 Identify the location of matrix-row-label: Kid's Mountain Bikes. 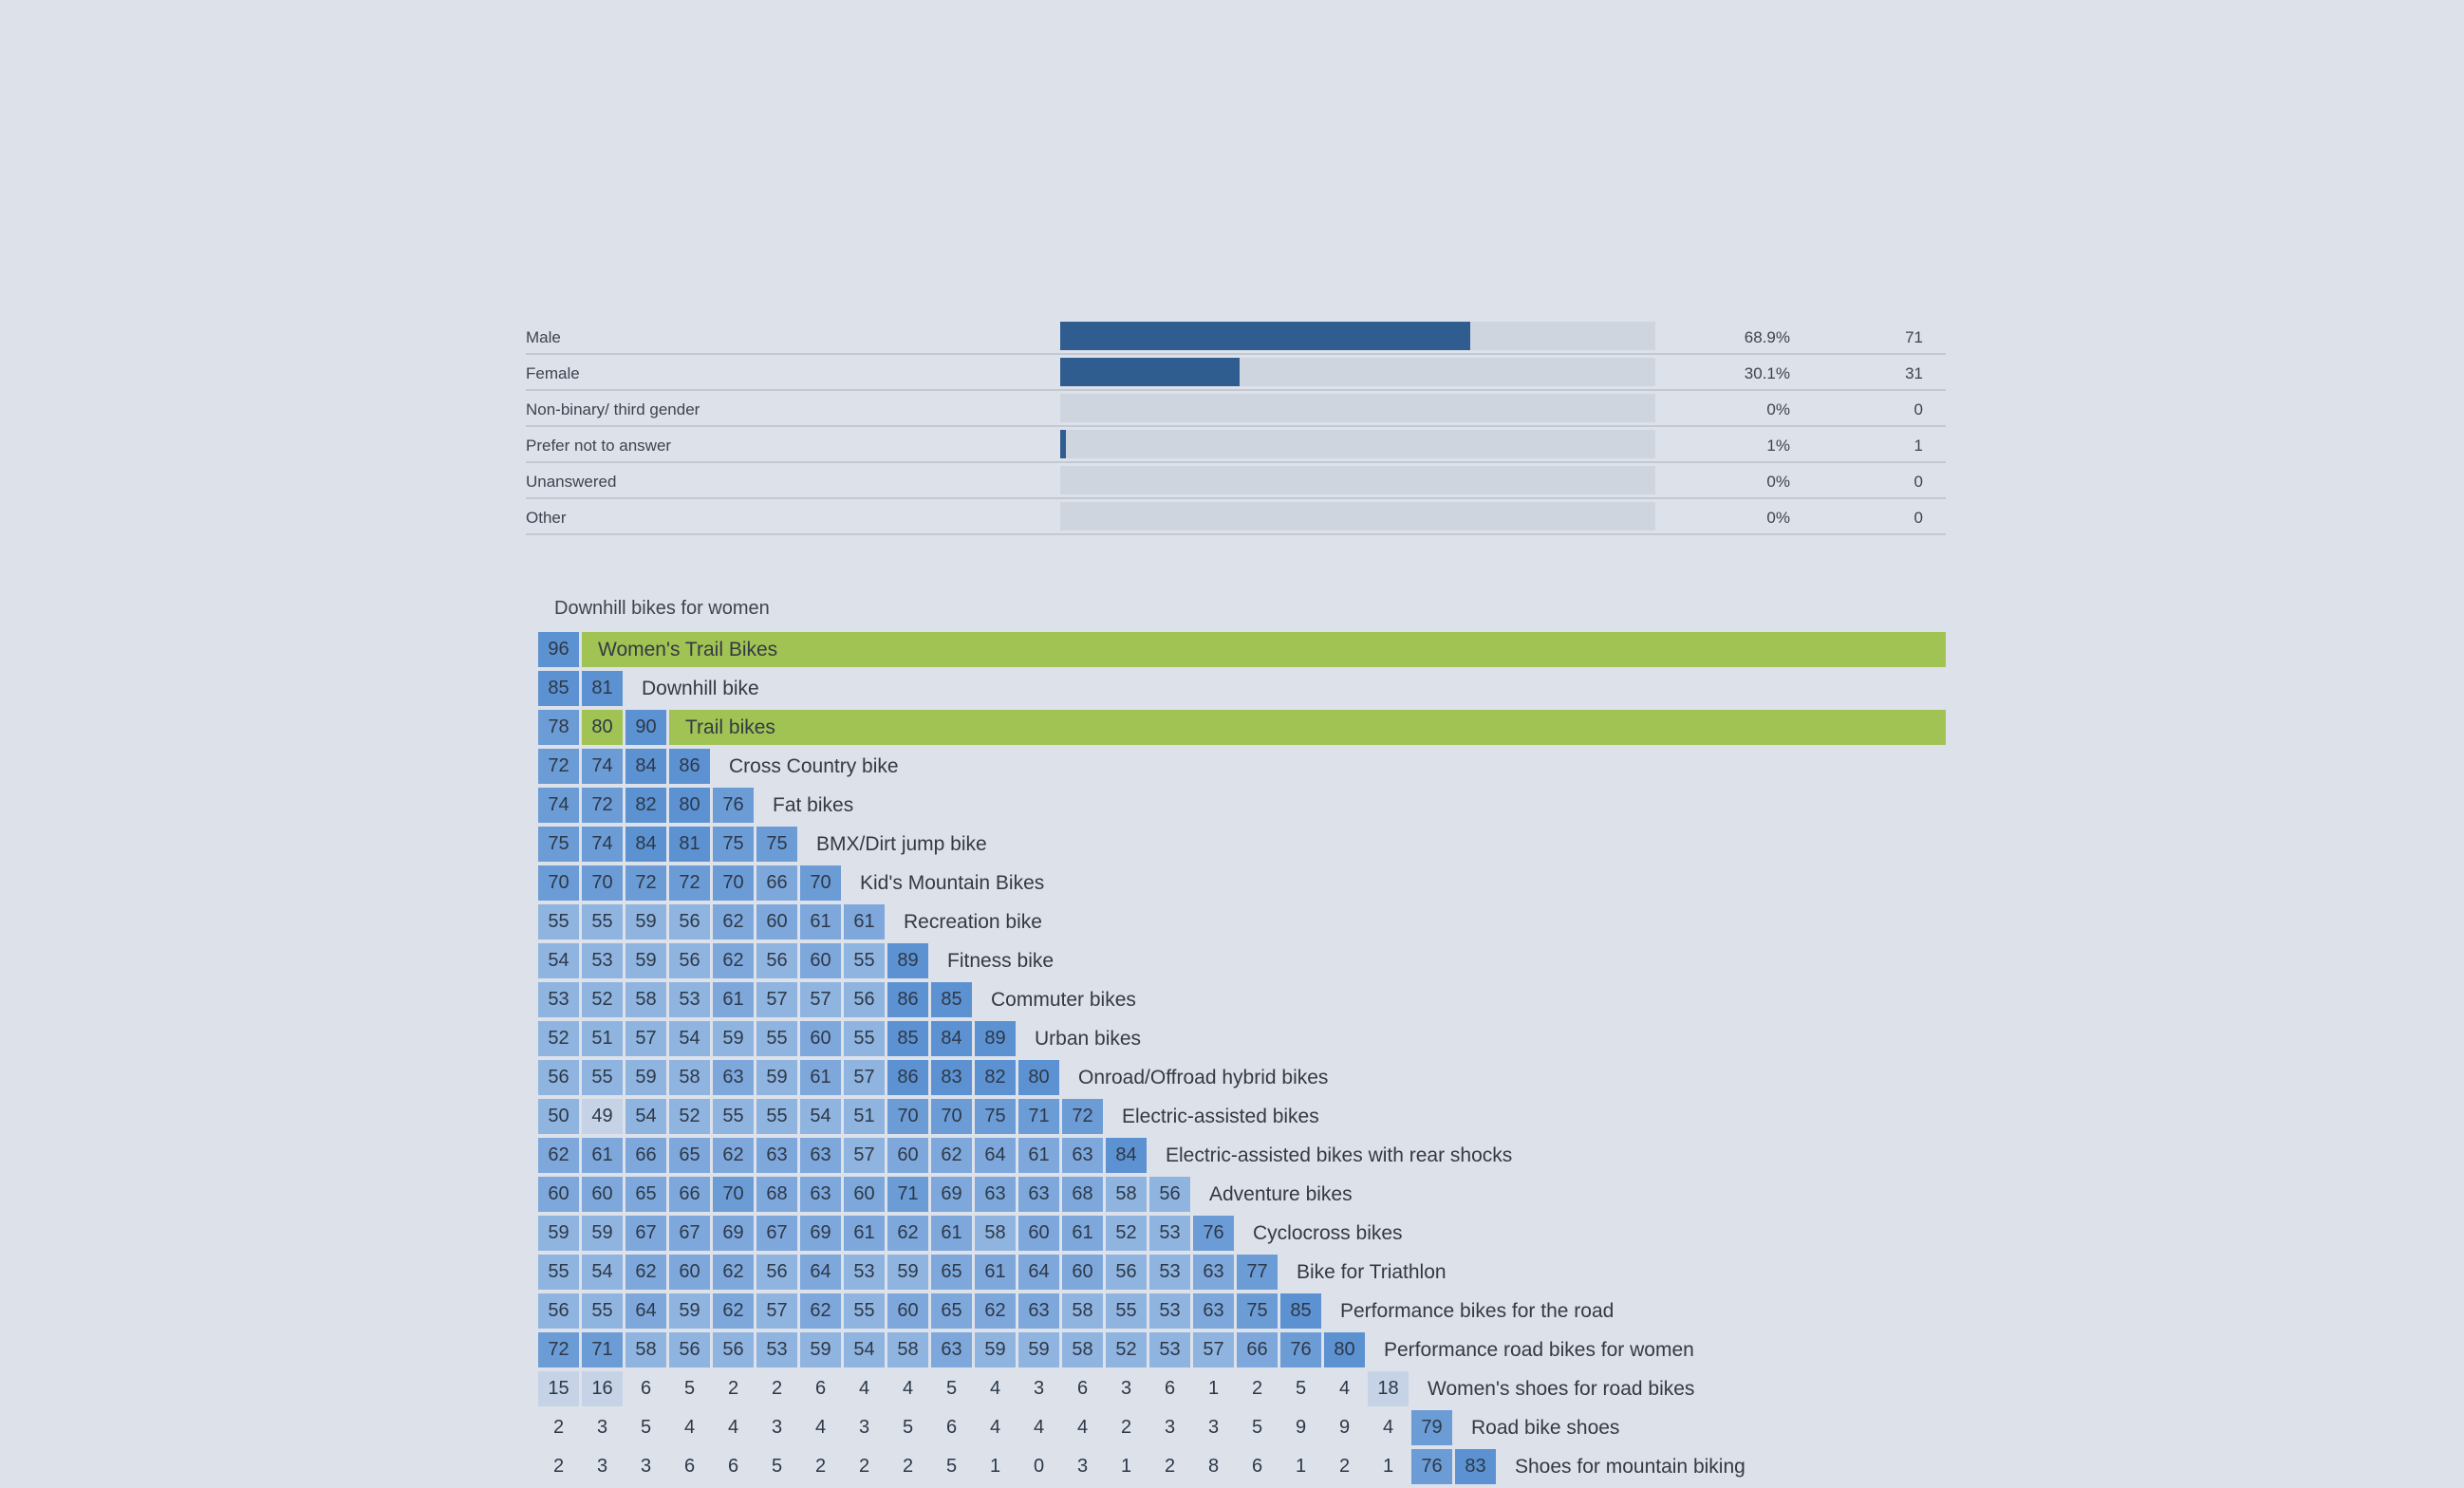
(953, 883).